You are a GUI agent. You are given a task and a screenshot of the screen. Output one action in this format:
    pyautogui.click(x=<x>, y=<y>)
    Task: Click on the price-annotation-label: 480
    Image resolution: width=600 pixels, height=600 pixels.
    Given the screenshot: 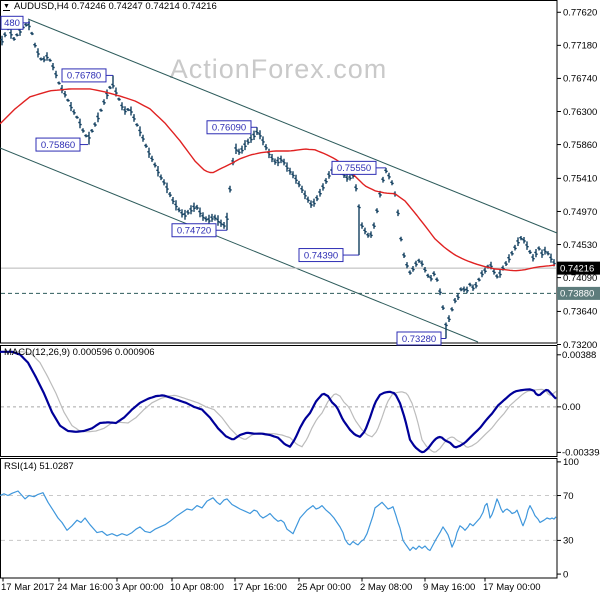 What is the action you would take?
    pyautogui.click(x=12, y=23)
    